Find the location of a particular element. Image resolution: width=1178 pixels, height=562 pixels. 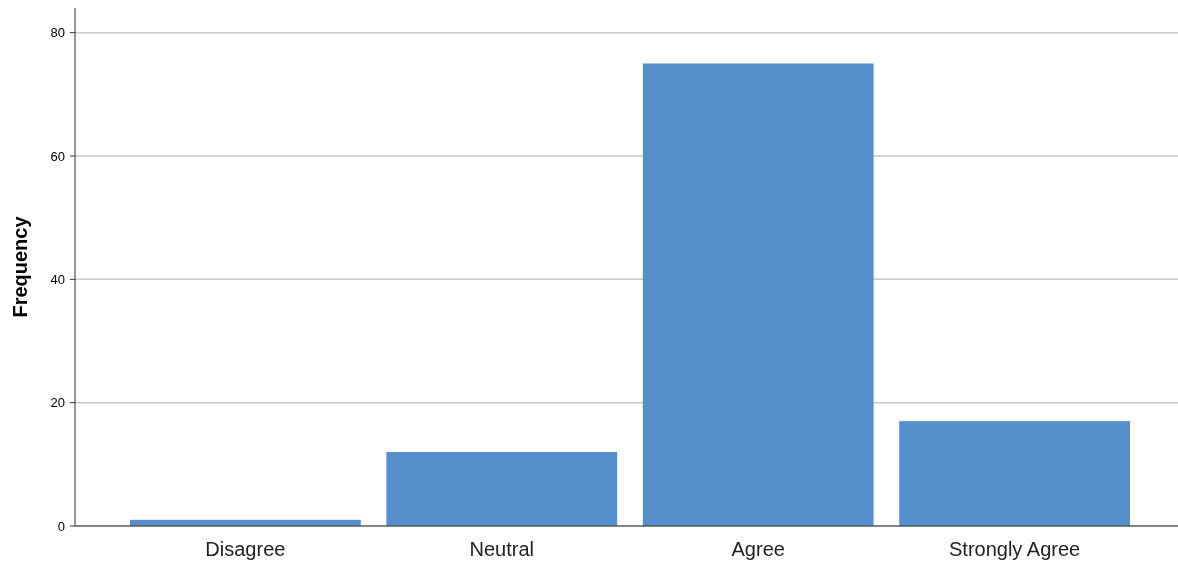

x-tick-label: Neutral is located at coordinates (502, 549).